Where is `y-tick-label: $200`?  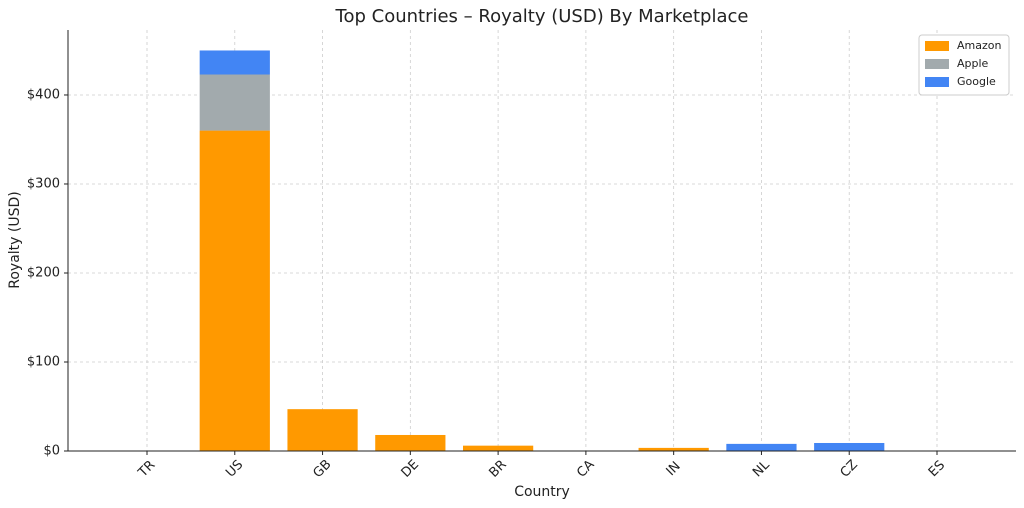
y-tick-label: $200 is located at coordinates (43, 272).